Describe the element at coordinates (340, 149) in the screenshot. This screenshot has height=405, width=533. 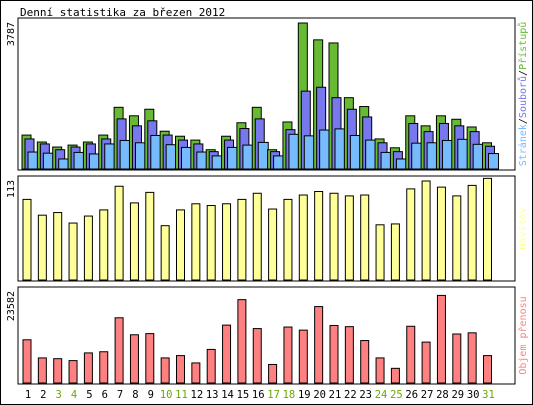
I see `bar-stránek-day-21` at that location.